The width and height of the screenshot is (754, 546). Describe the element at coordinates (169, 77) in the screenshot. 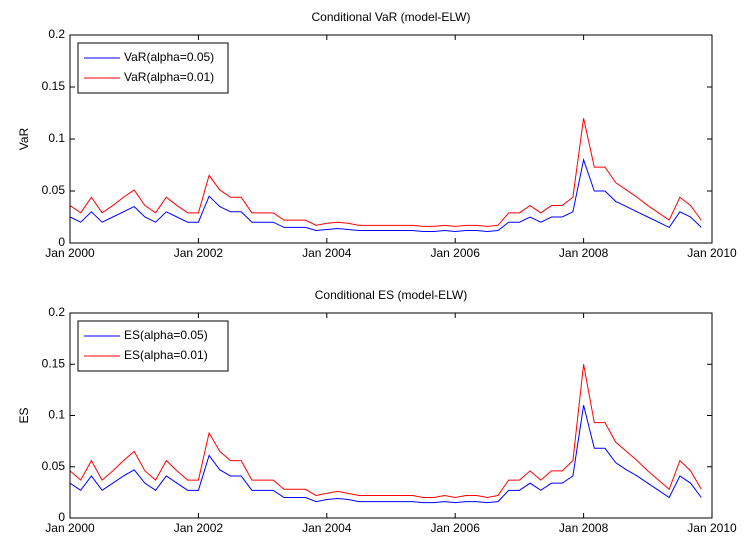

I see `legend-label: VaR(alpha=0.01)` at that location.